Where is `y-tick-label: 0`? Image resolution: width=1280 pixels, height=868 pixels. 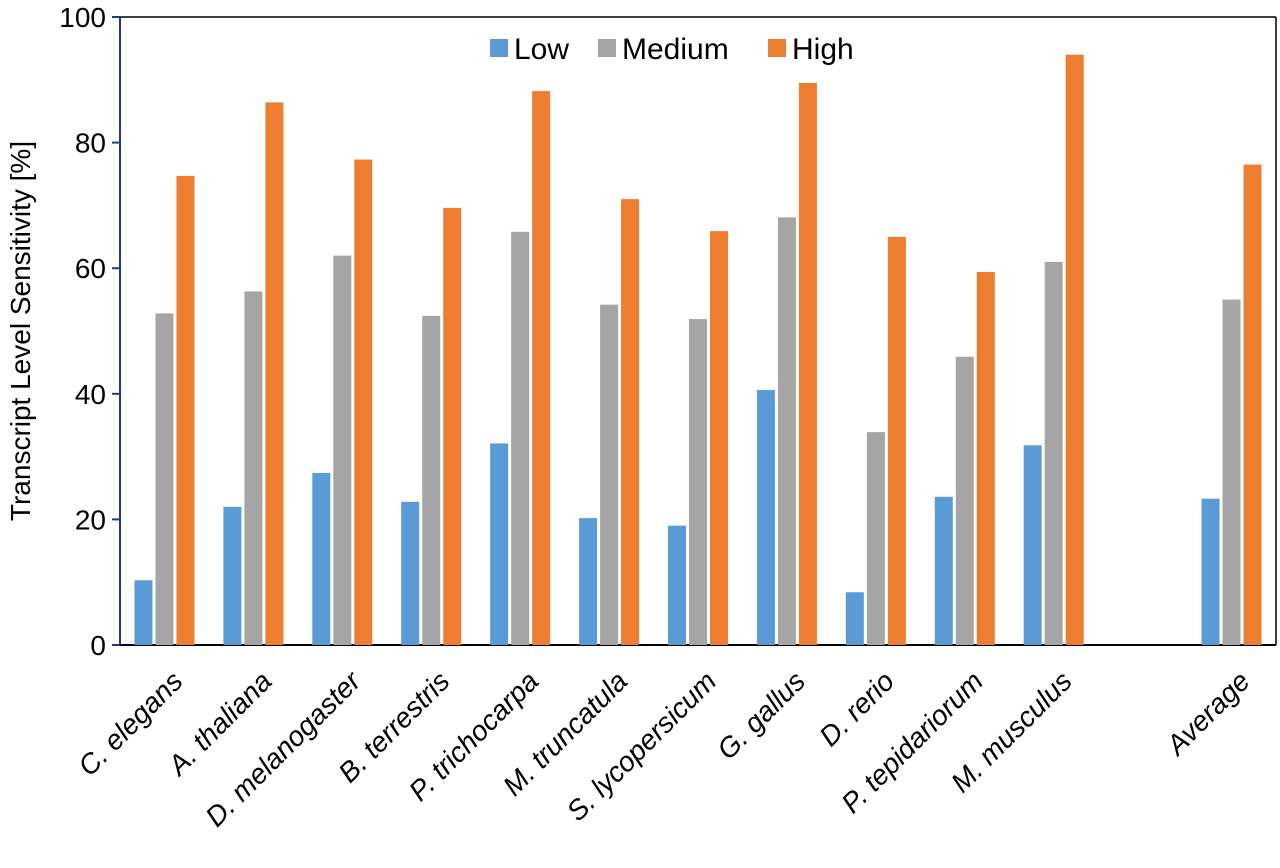
y-tick-label: 0 is located at coordinates (98, 645).